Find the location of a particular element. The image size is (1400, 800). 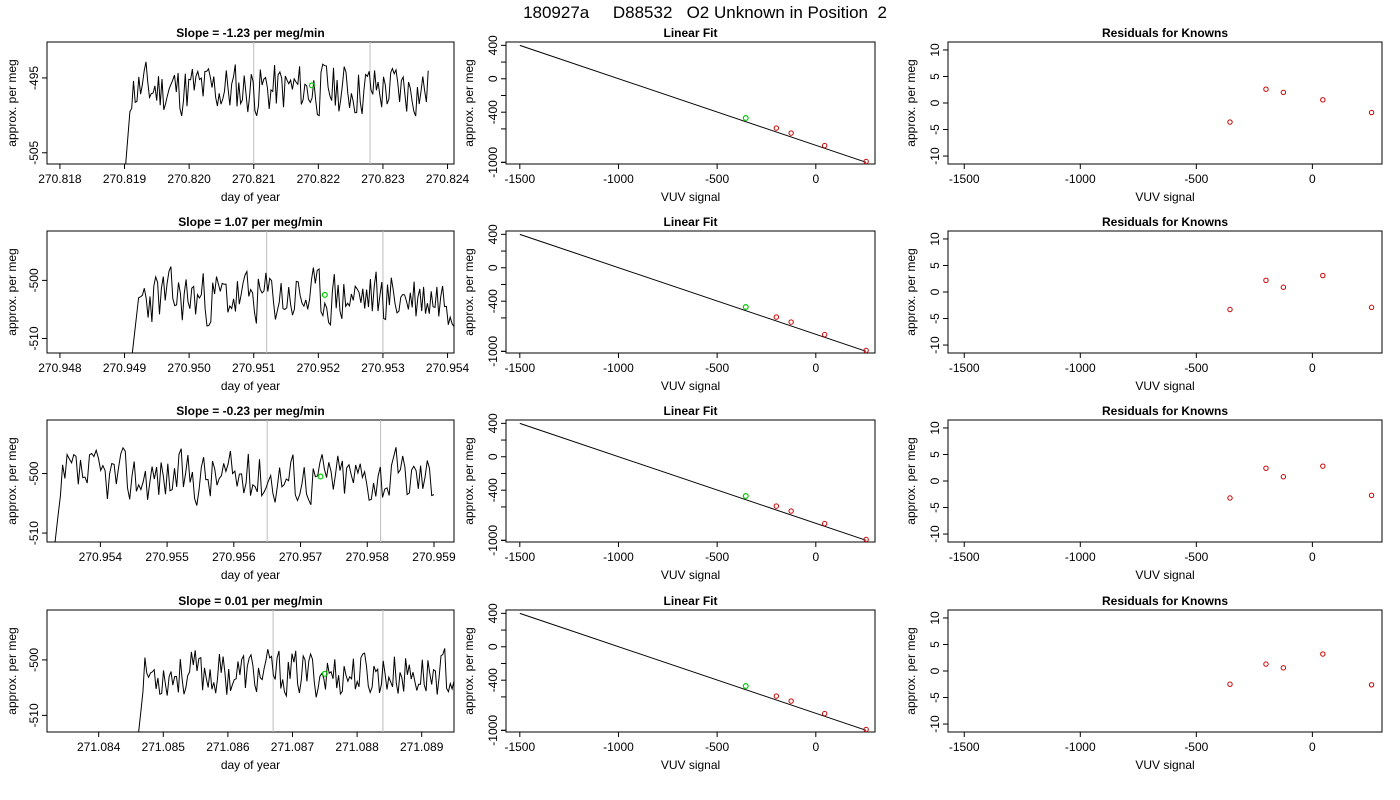

x-tick-label: 271.086 is located at coordinates (228, 747).